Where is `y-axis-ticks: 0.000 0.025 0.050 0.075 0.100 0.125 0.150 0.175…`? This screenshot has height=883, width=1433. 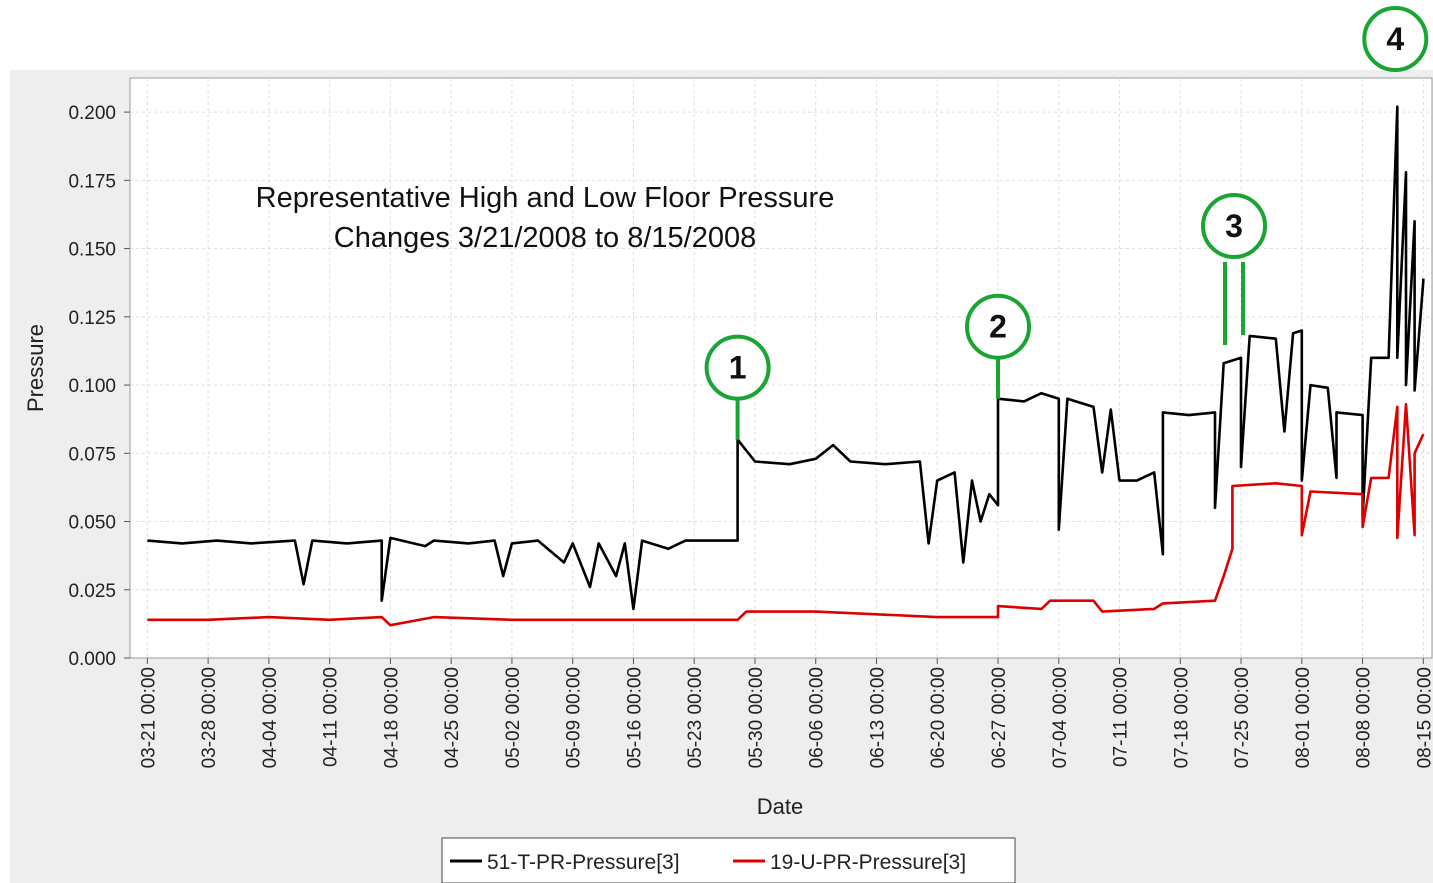
y-axis-ticks: 0.000 0.025 0.050 0.075 0.100 0.125 0.150 0.175… is located at coordinates (99, 386).